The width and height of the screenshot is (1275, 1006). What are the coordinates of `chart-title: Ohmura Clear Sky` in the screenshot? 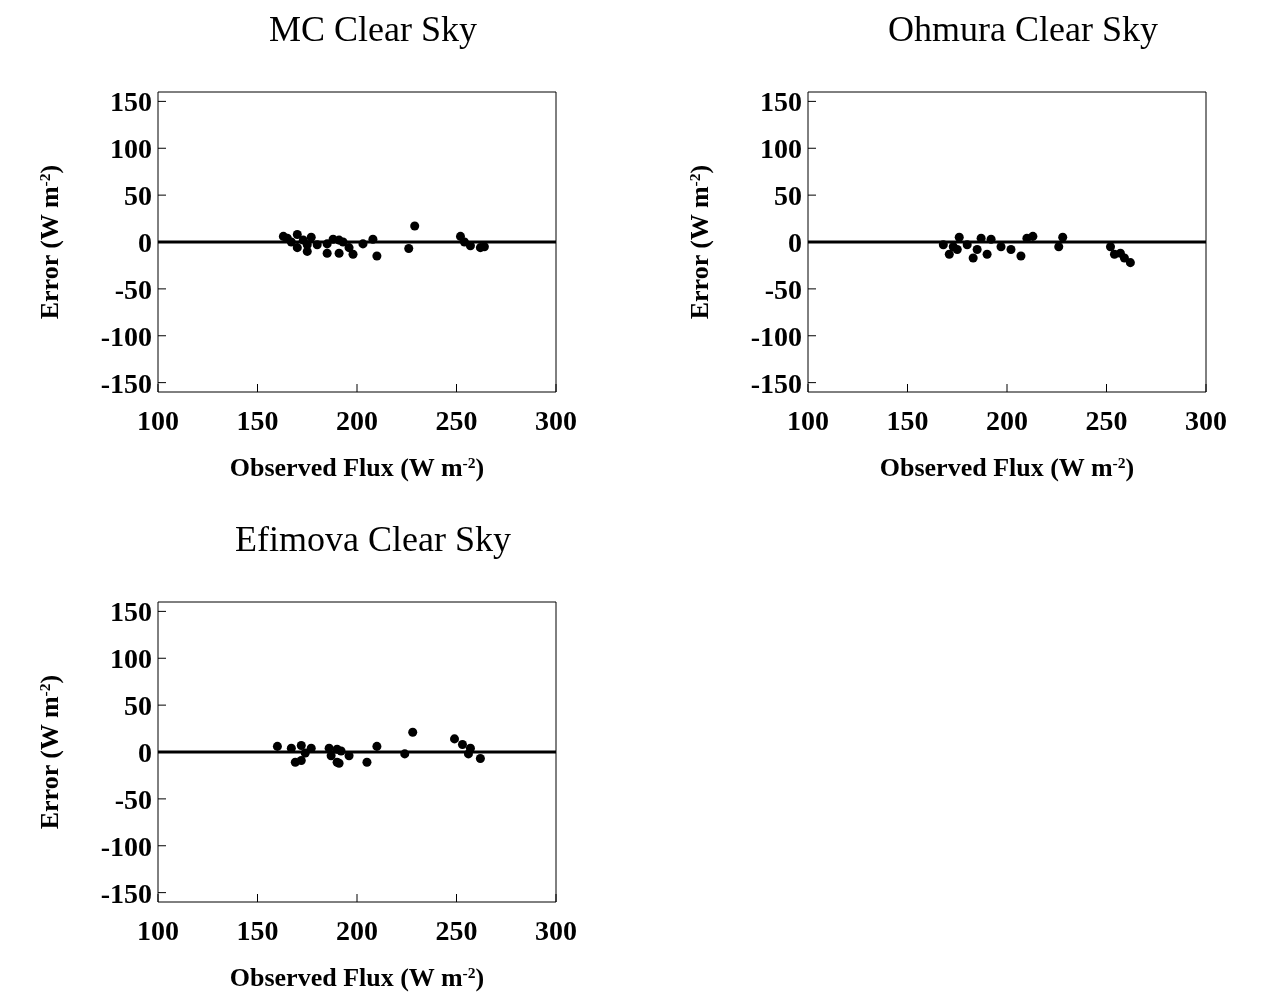 It's located at (1023, 29).